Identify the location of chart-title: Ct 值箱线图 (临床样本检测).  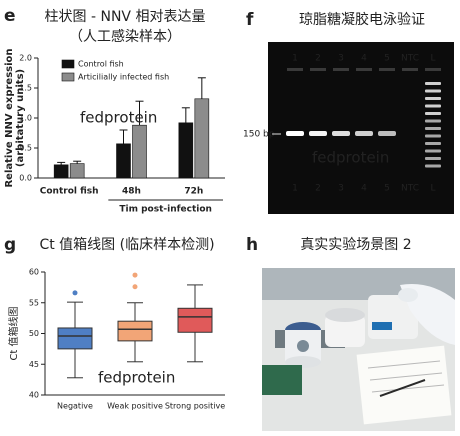
(126, 245).